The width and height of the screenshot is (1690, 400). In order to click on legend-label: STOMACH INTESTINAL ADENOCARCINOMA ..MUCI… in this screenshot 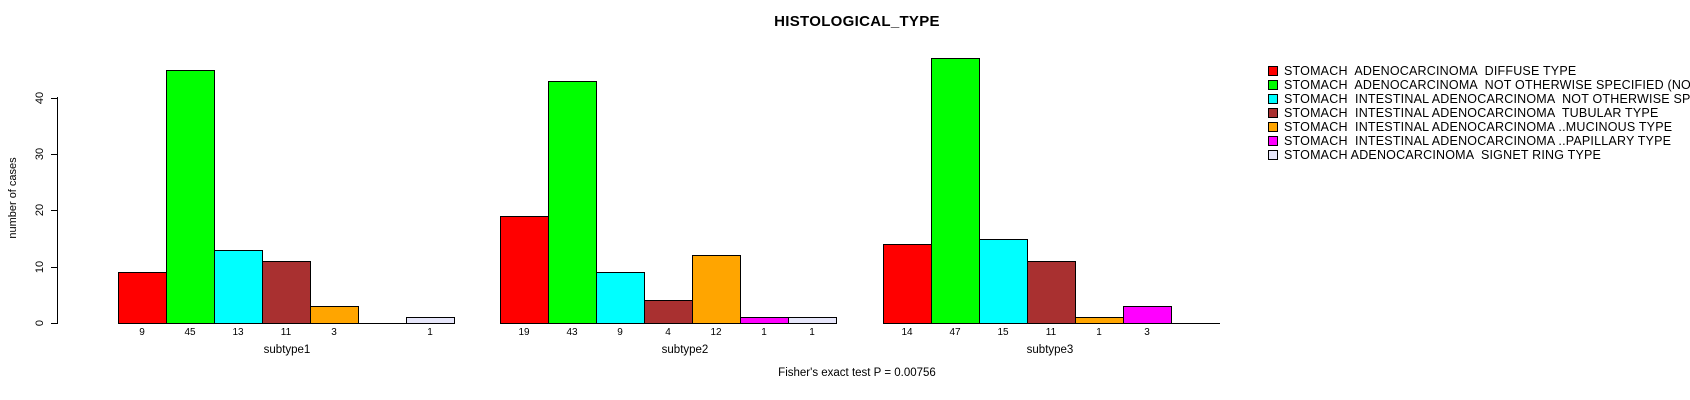, I will do `click(1478, 127)`.